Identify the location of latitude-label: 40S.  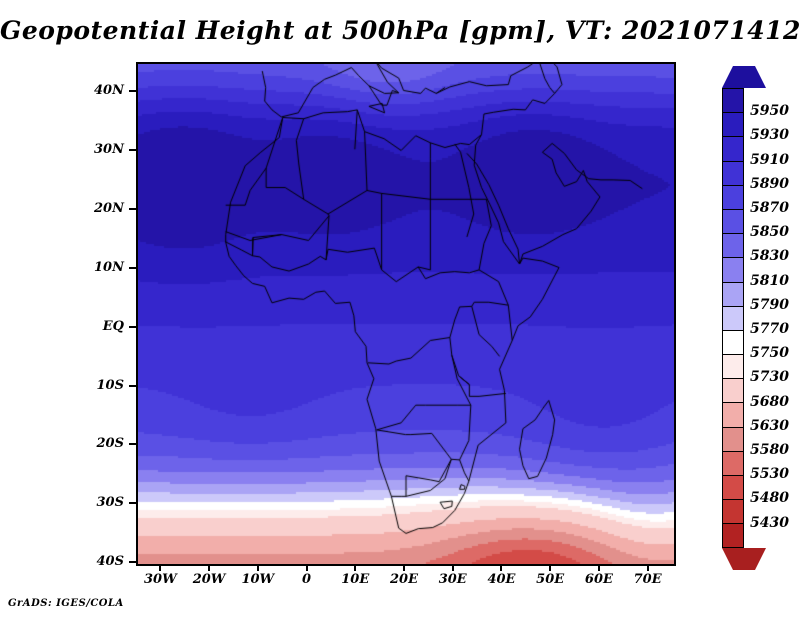
(110, 561).